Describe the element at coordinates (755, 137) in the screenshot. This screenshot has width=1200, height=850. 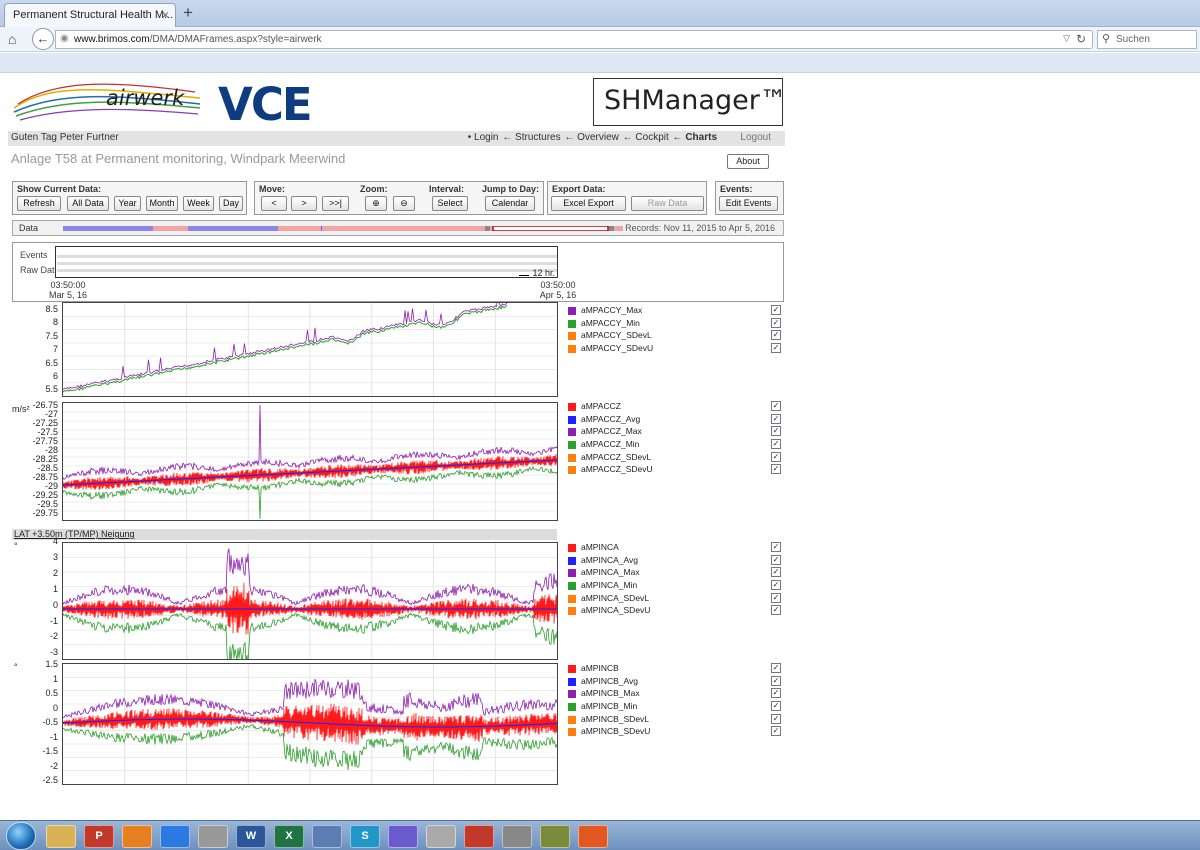
I see `logout-link: Logout` at that location.